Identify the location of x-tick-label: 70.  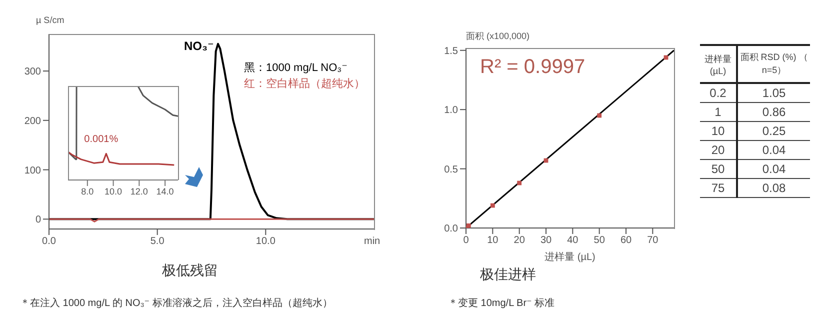
(653, 240).